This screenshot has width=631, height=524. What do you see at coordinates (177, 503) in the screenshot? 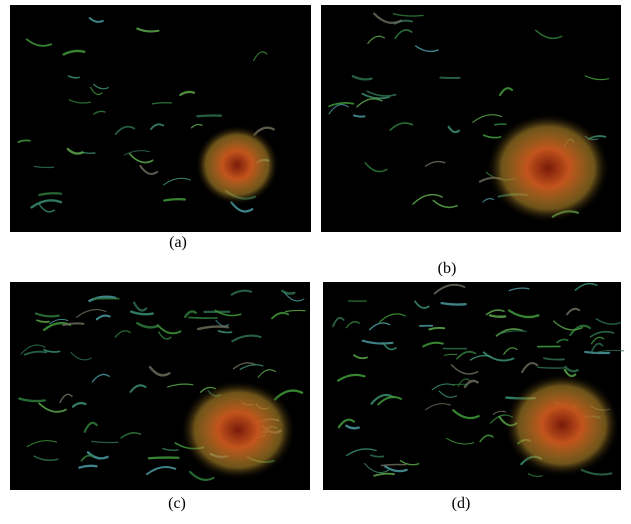
I see `panel-label: (c)` at bounding box center [177, 503].